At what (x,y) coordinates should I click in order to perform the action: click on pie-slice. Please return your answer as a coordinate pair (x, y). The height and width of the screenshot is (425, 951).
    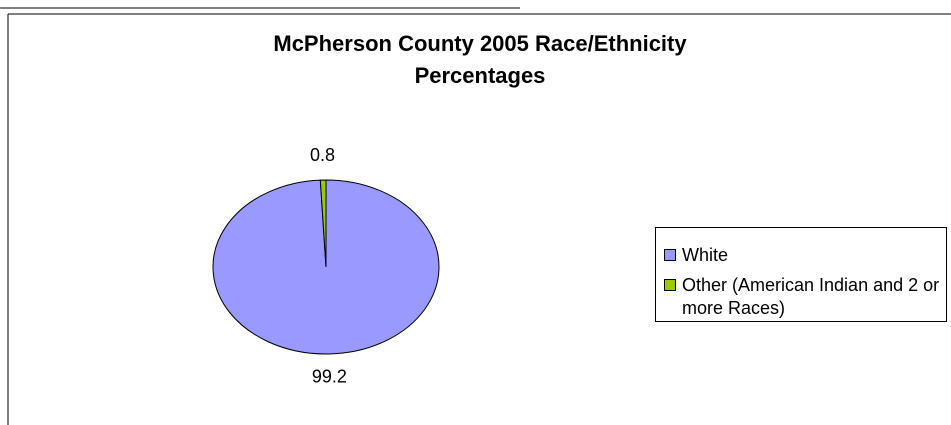
    Looking at the image, I should click on (323, 223).